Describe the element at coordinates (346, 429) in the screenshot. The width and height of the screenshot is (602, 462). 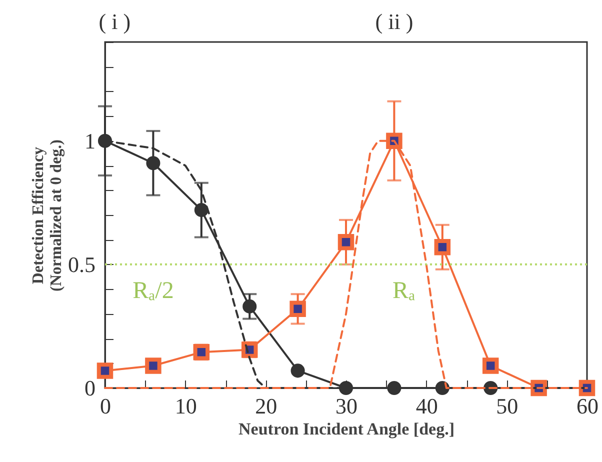
I see `x-axis-title: Neutron Incident Angle [deg.]` at that location.